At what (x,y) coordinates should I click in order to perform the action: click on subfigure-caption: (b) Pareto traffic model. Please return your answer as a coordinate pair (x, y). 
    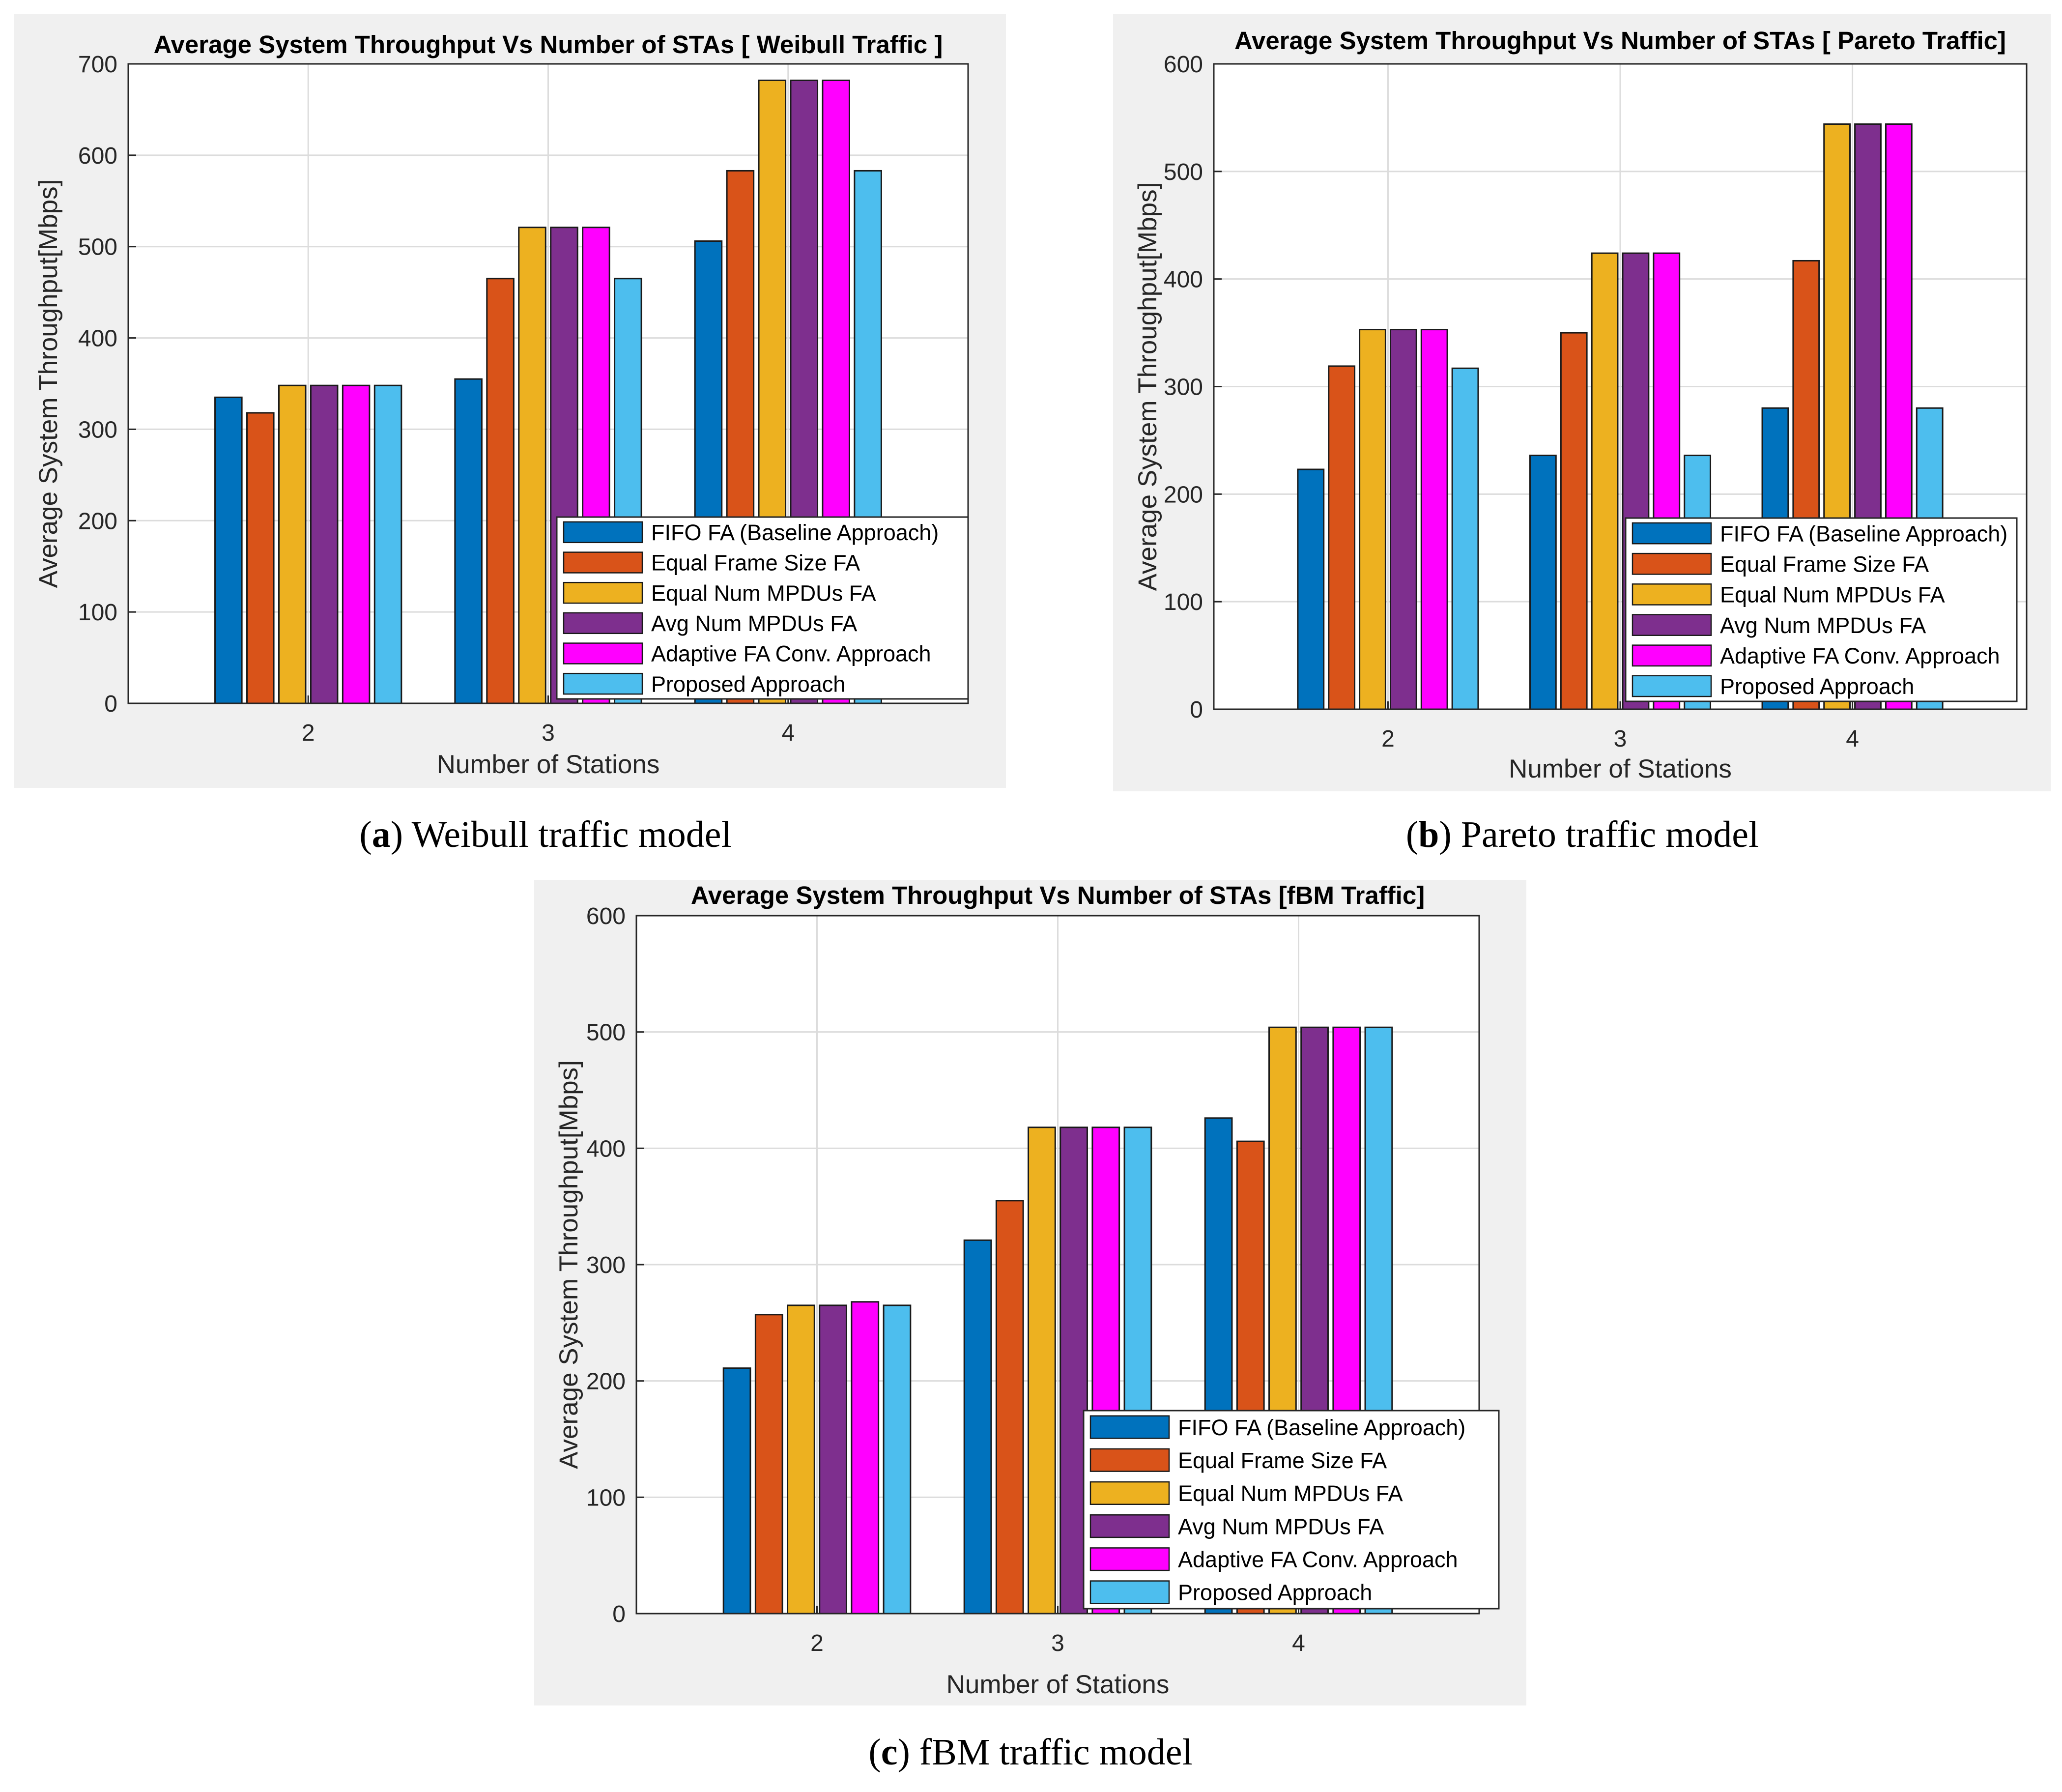
    Looking at the image, I should click on (1582, 834).